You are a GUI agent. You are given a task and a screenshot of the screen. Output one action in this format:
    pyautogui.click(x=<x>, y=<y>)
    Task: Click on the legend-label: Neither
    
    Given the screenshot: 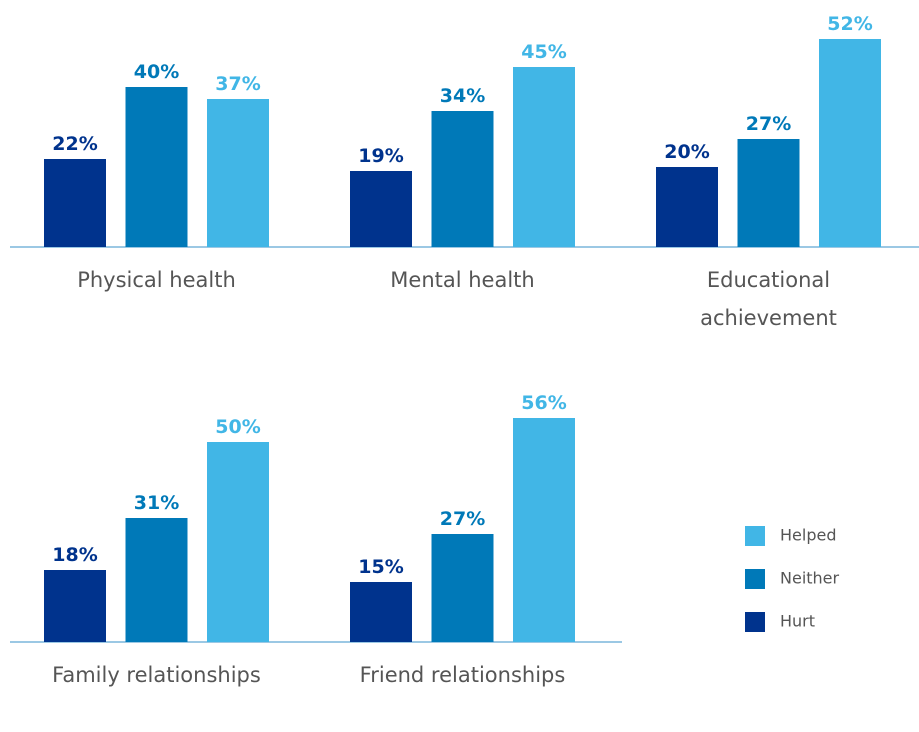 What is the action you would take?
    pyautogui.click(x=810, y=578)
    